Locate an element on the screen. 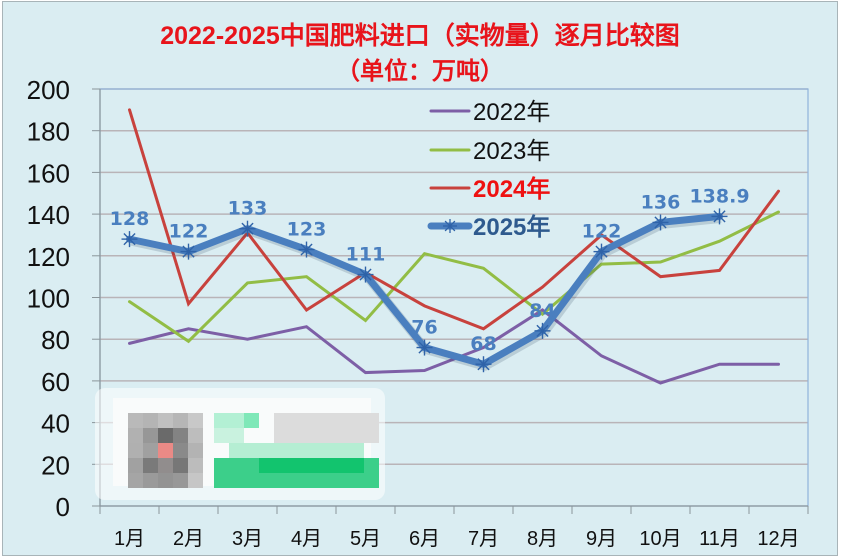 This screenshot has width=841, height=559. watermark-panel is located at coordinates (246, 443).